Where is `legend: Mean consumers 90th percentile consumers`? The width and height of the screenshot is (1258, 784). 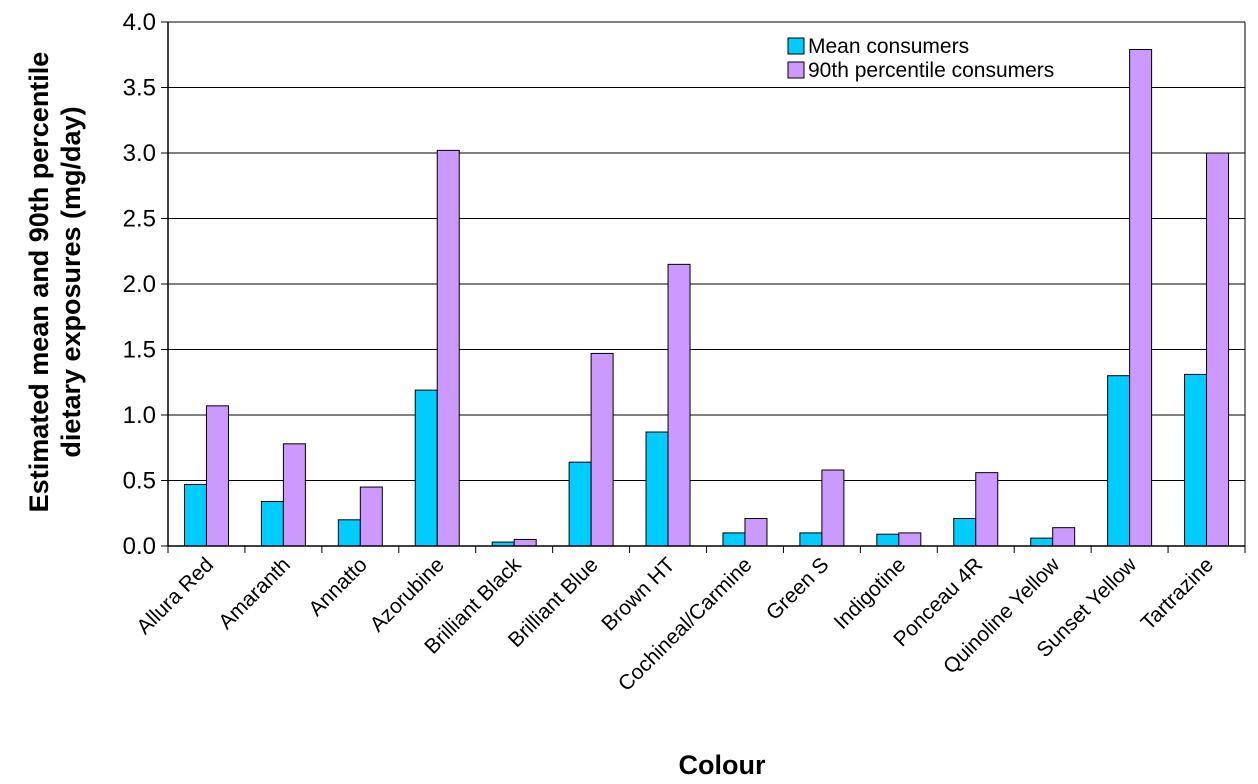
legend: Mean consumers 90th percentile consumers is located at coordinates (920, 58).